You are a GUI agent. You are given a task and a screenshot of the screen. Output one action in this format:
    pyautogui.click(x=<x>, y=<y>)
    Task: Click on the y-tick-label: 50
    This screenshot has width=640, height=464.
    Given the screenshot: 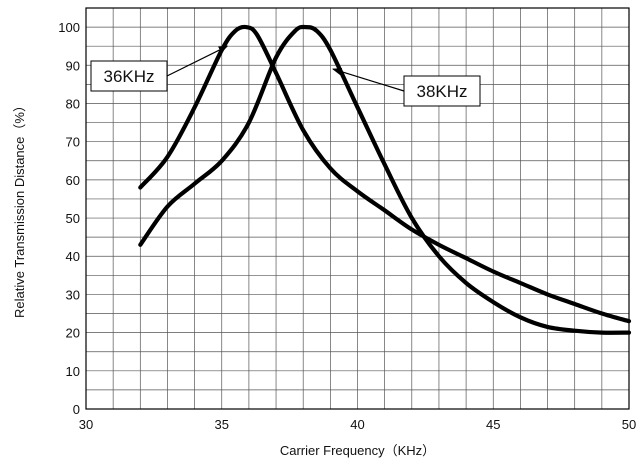 What is the action you would take?
    pyautogui.click(x=73, y=218)
    